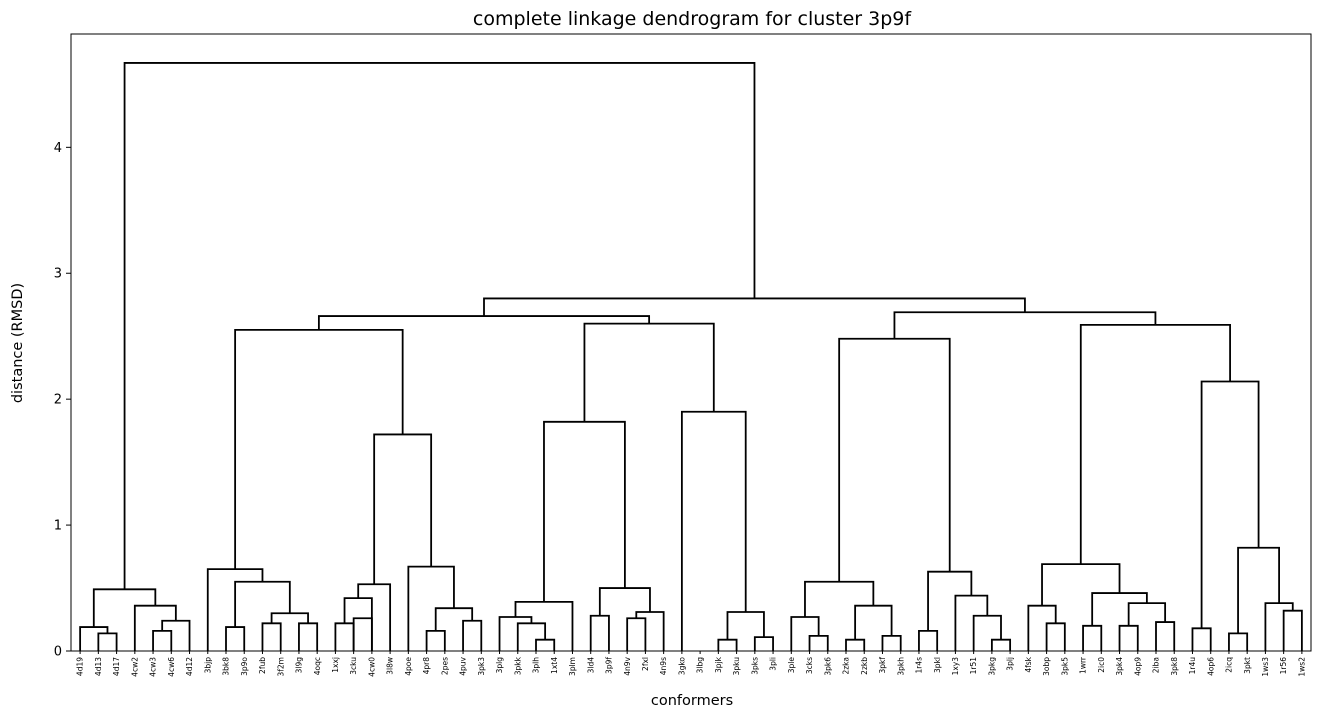 The width and height of the screenshot is (1321, 718). I want to click on dendrogram-link-I2, so click(1001, 644).